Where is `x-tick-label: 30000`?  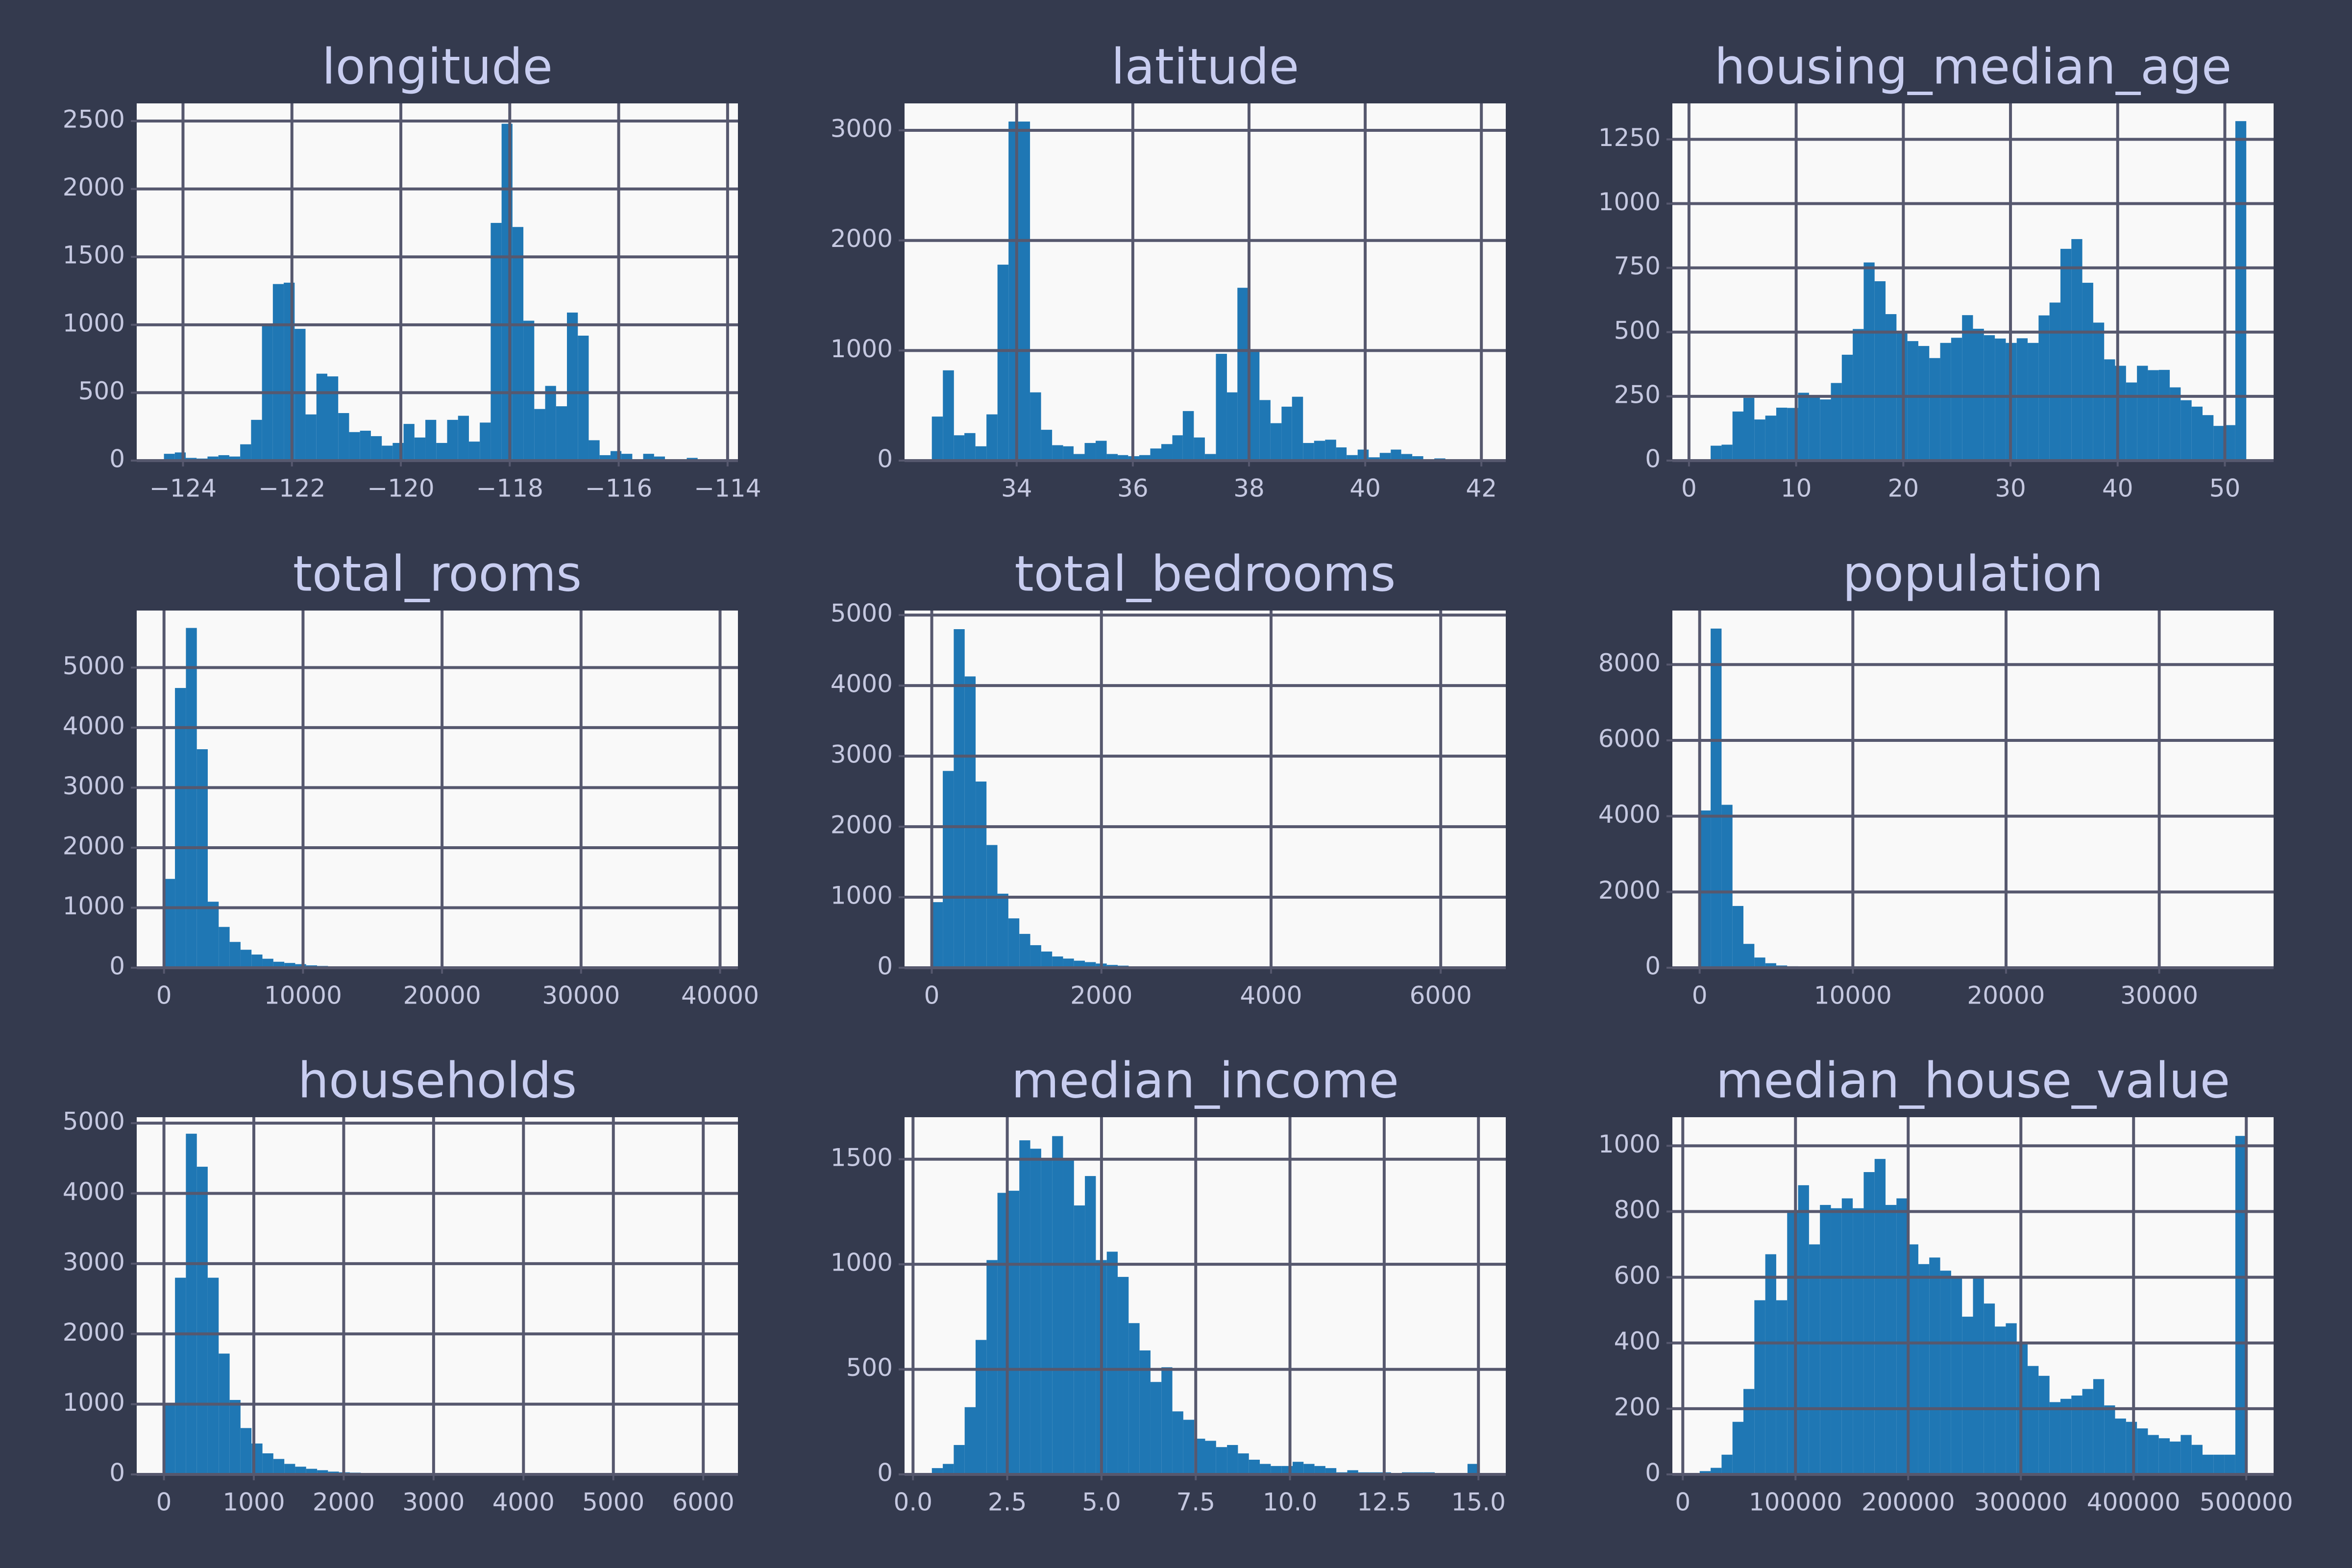
x-tick-label: 30000 is located at coordinates (2159, 995).